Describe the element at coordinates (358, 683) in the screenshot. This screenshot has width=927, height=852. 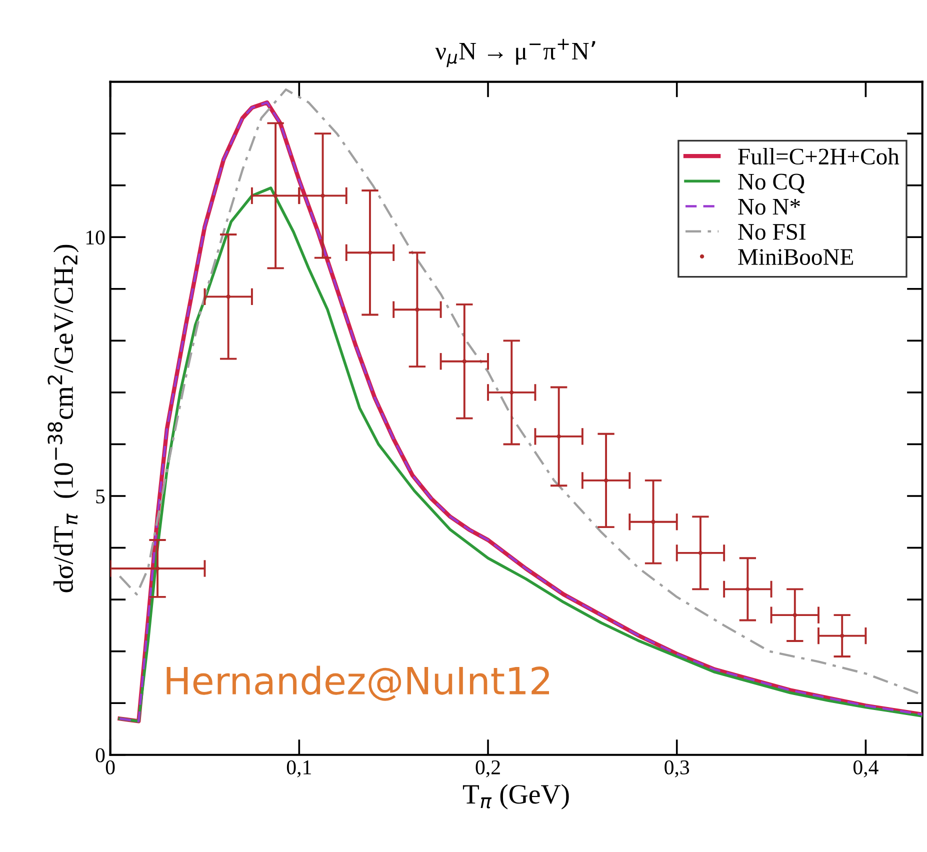
I see `annotation: Hernandez@NuInt12` at that location.